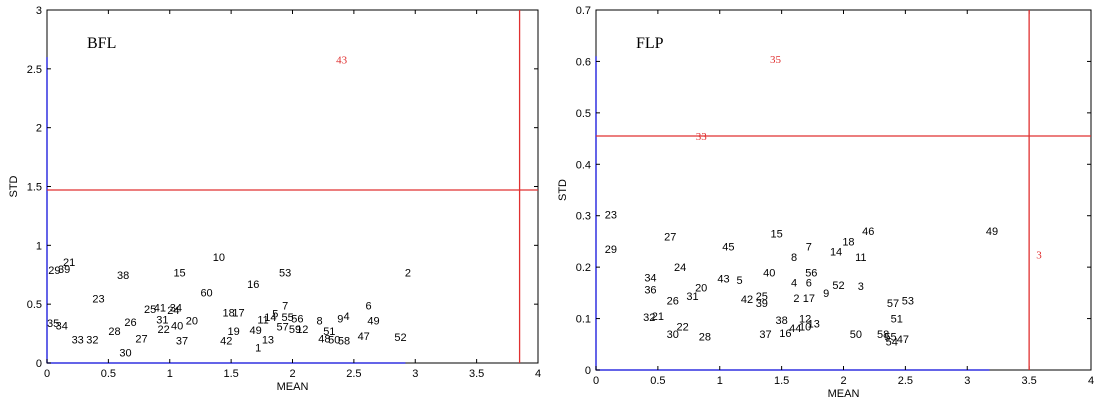 This screenshot has width=1099, height=407. I want to click on point-label: 7, so click(285, 306).